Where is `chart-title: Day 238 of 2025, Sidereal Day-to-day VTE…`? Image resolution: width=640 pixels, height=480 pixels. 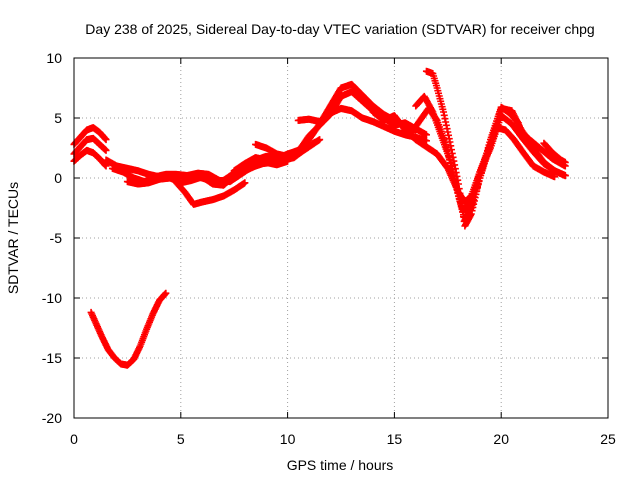 chart-title: Day 238 of 2025, Sidereal Day-to-day VTE… is located at coordinates (339, 29).